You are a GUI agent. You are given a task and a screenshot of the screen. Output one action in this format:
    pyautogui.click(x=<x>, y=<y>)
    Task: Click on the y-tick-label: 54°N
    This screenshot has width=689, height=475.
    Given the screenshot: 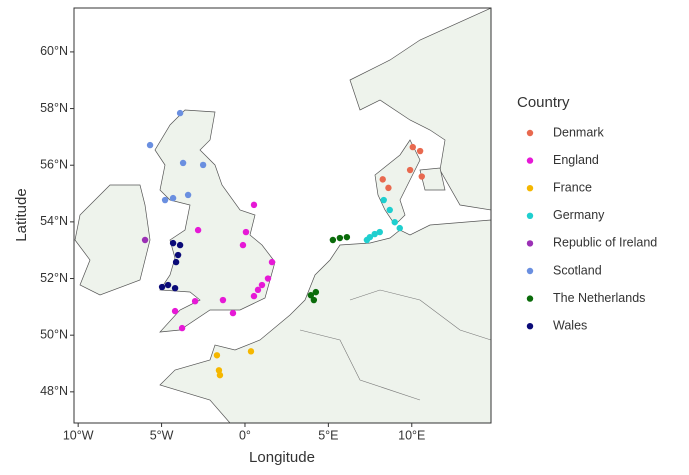 What is the action you would take?
    pyautogui.click(x=54, y=221)
    